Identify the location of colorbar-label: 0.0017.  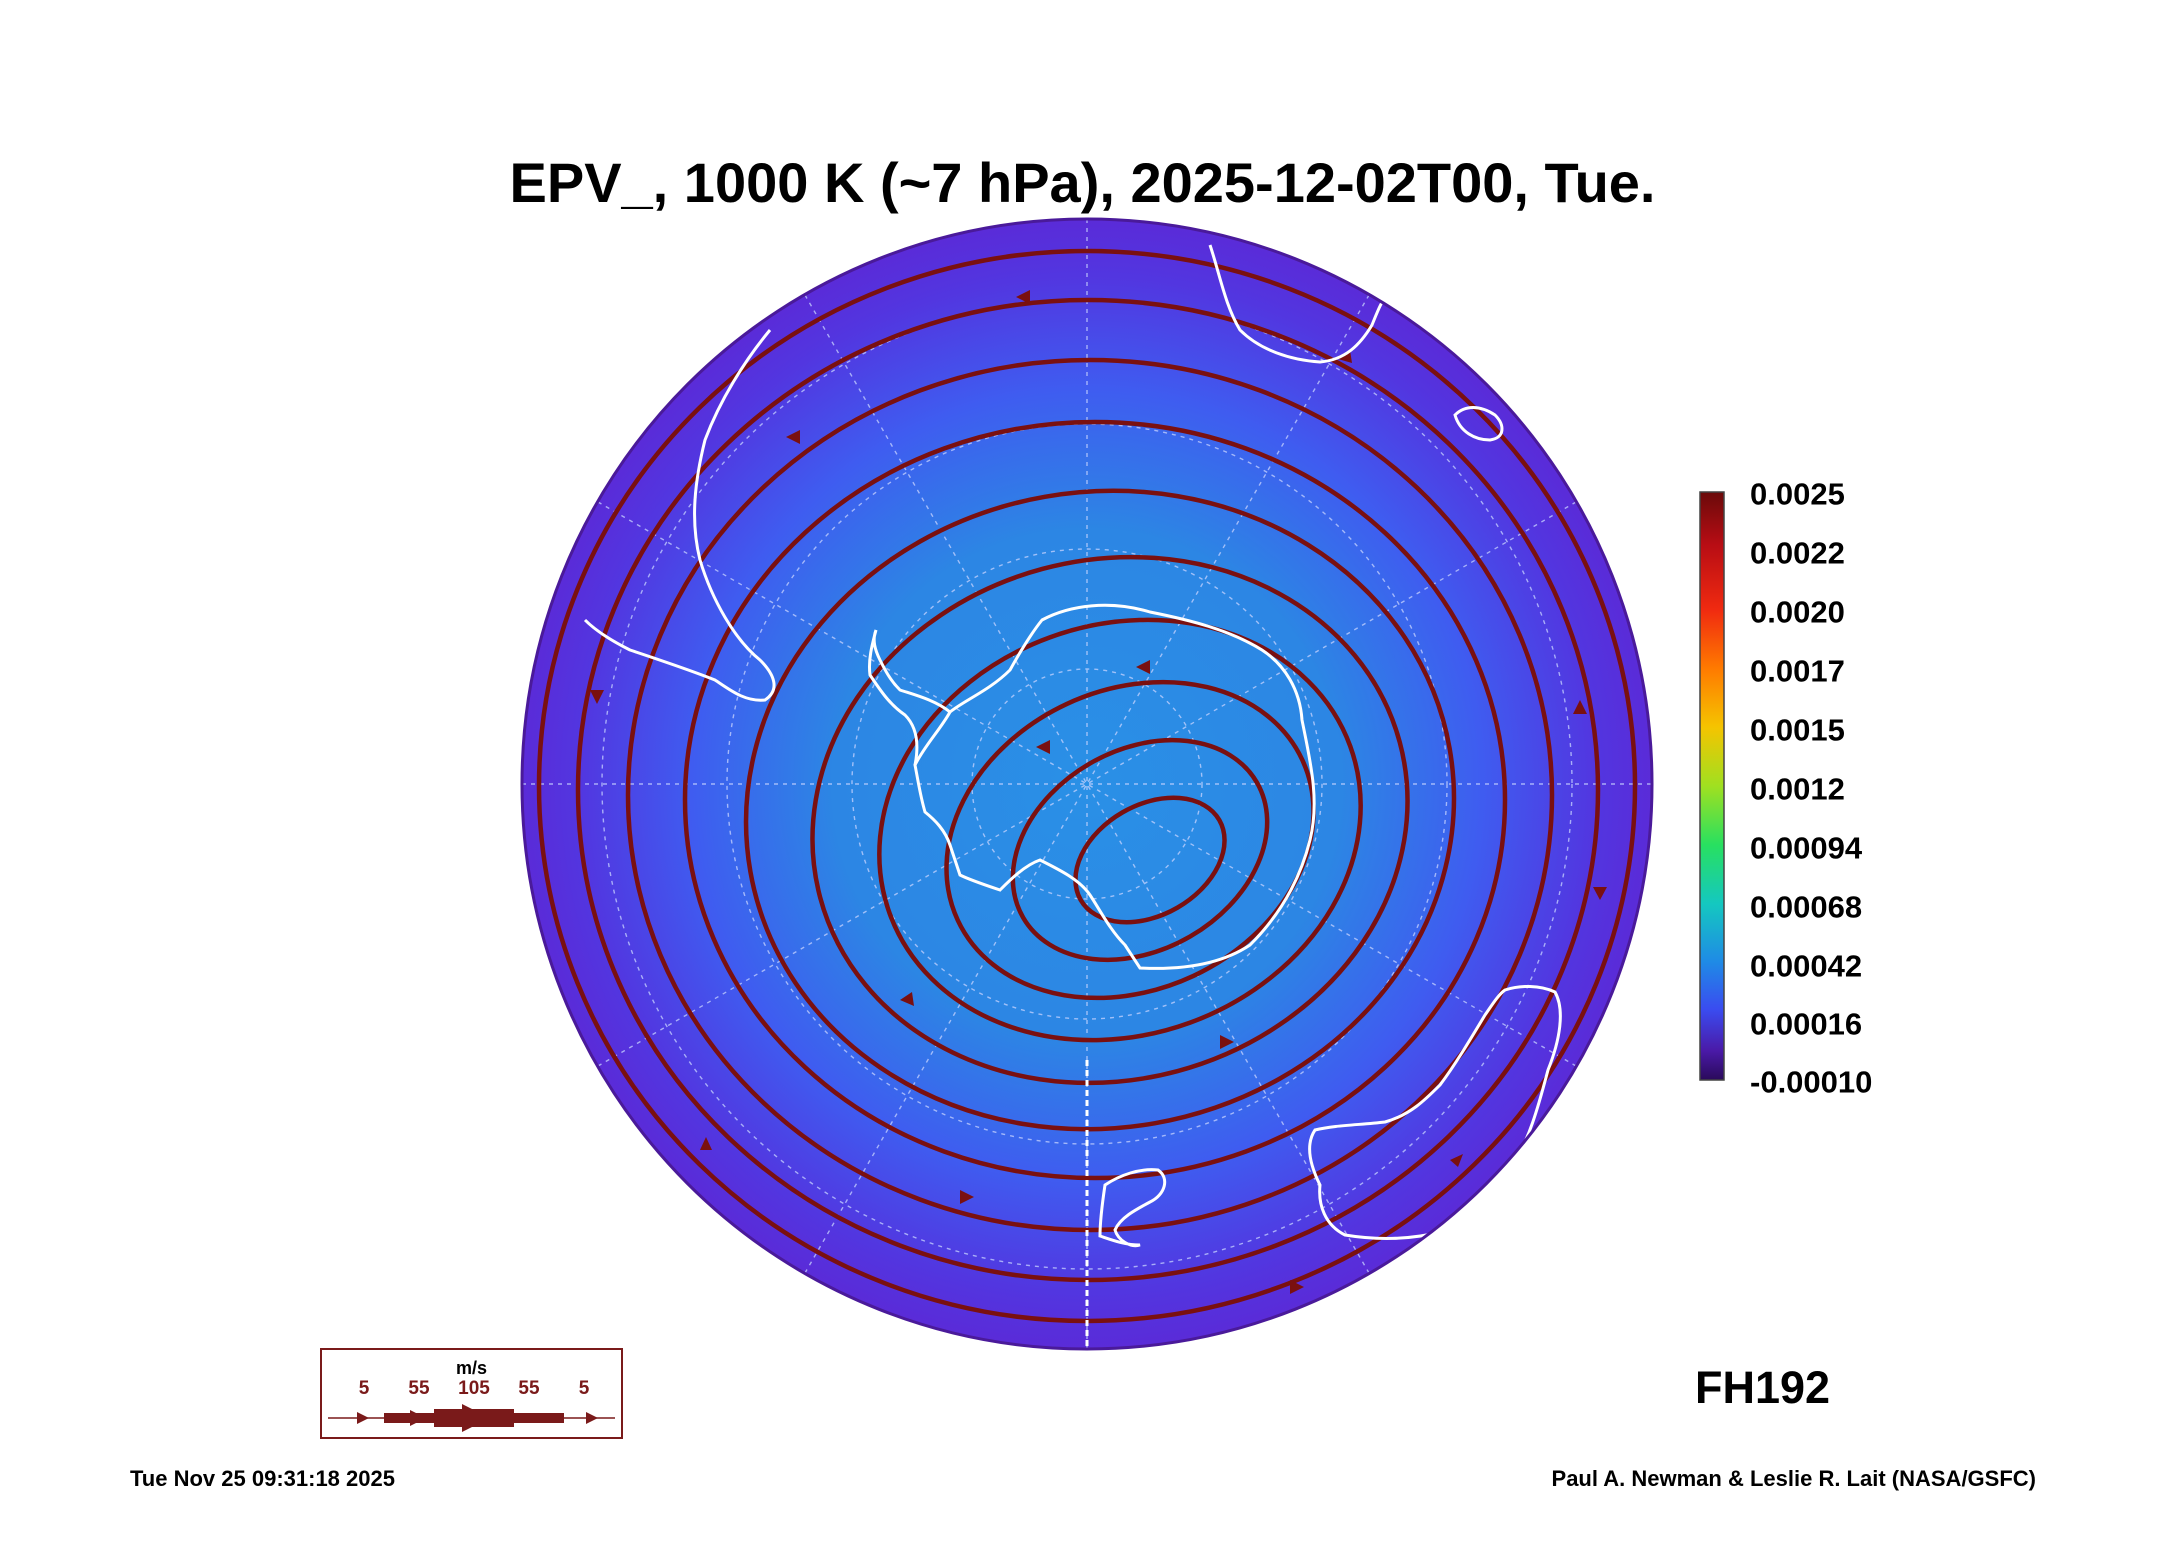
(1797, 671).